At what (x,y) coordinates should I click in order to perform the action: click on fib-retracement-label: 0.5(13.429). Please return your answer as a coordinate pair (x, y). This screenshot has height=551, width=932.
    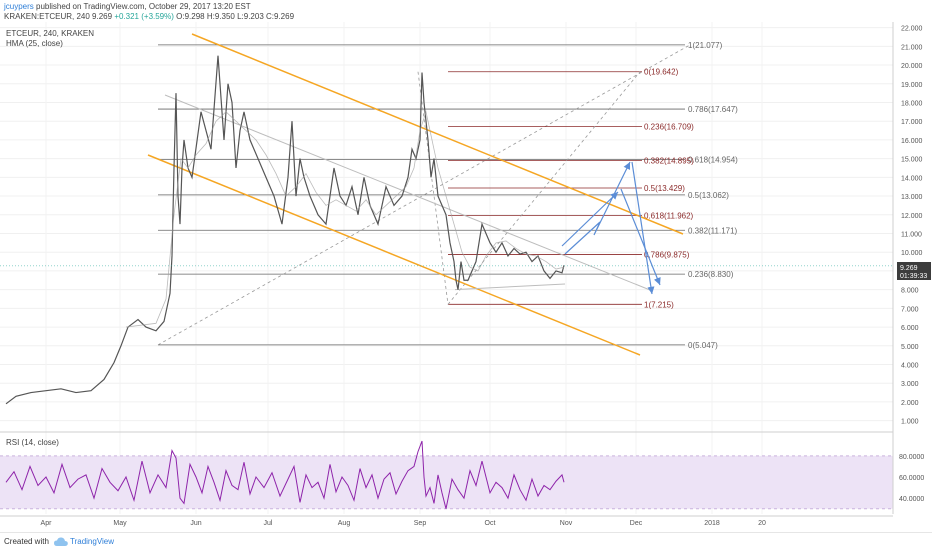
    Looking at the image, I should click on (664, 188).